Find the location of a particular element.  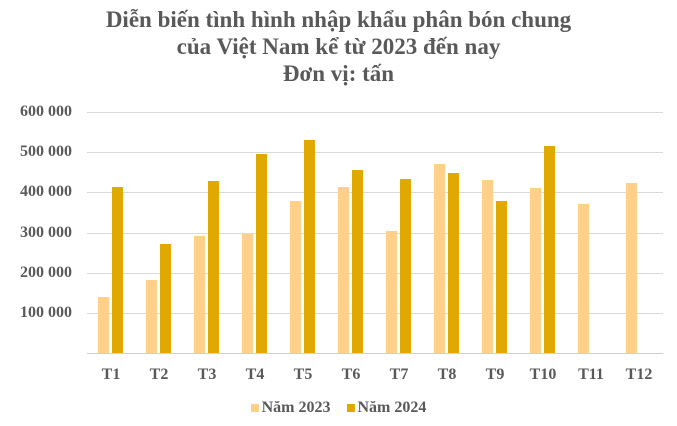

legend-item-2024: Năm 2024 is located at coordinates (386, 408).